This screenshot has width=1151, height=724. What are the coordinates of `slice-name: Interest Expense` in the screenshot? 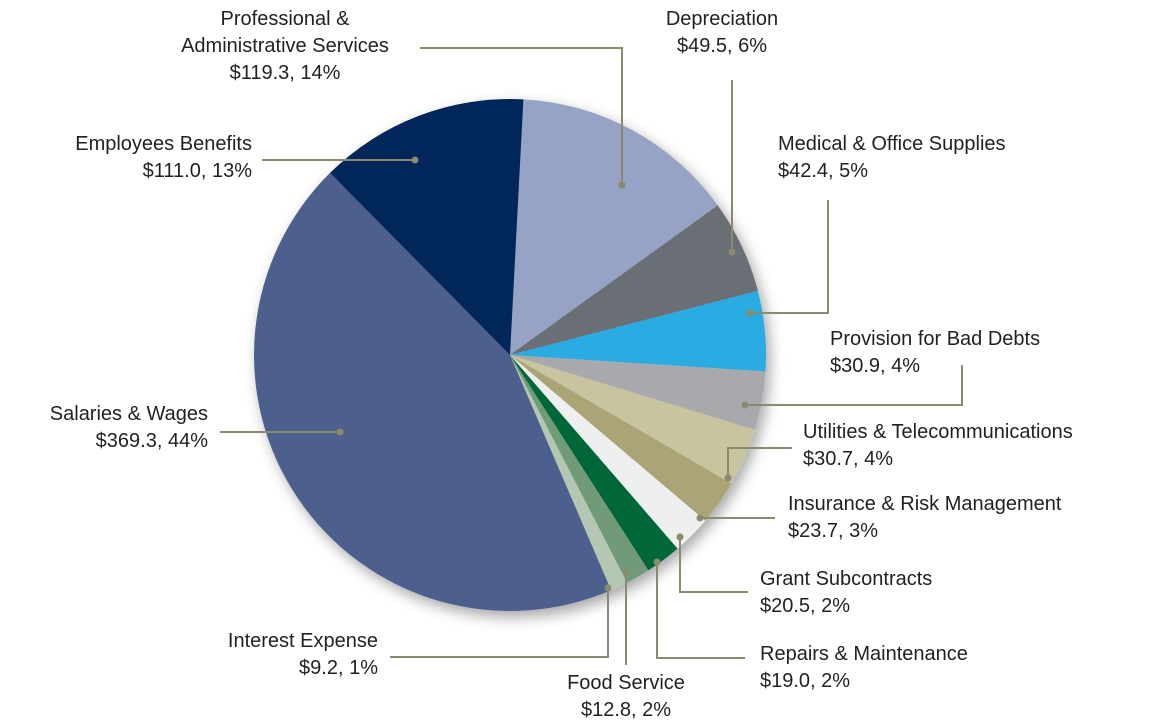 It's located at (302, 641).